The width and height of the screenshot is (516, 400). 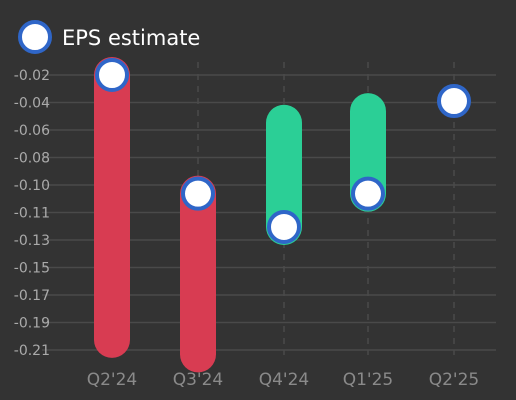 I want to click on y-tick-label: -0.10, so click(x=32, y=186).